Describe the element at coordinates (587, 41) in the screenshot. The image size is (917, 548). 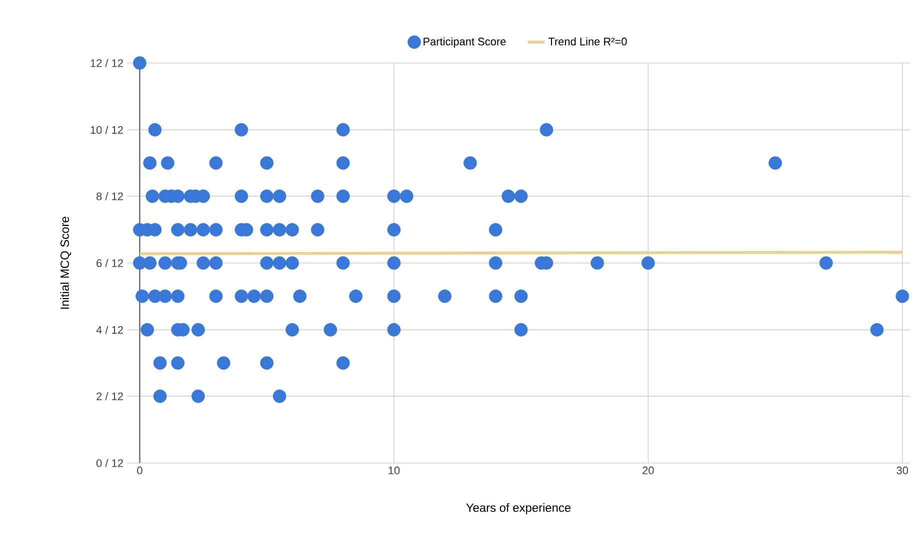
I see `legend-label: Trend Line R²=0` at that location.